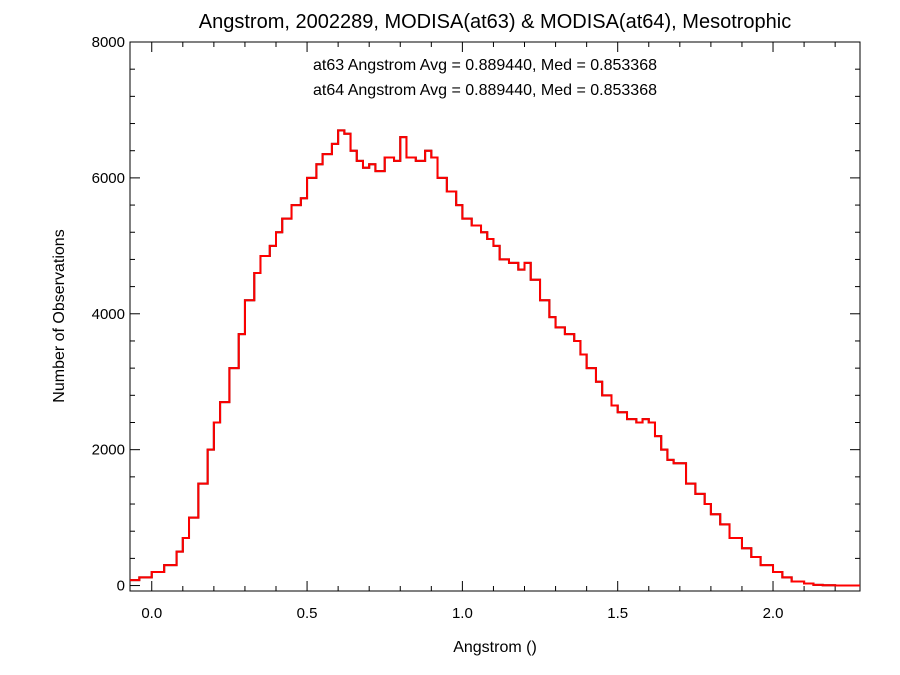 The height and width of the screenshot is (675, 900). Describe the element at coordinates (59, 315) in the screenshot. I see `y-axis-label: Number of Observations` at that location.